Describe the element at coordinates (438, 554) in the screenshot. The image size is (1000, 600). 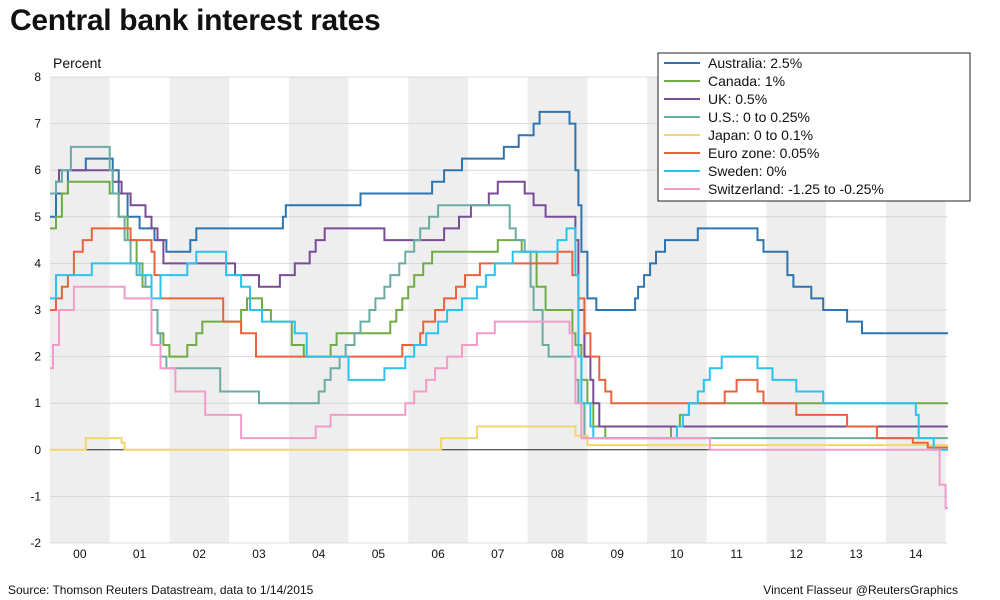
I see `x-tick-label: 06` at that location.